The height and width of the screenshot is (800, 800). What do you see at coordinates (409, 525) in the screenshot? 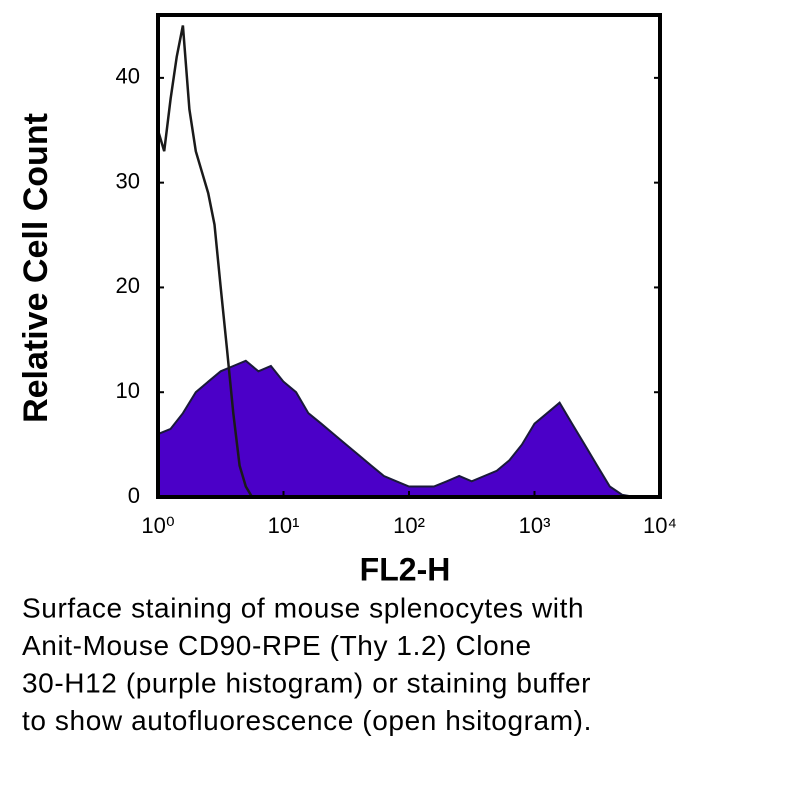
I see `x-tick-label: 10²` at bounding box center [409, 525].